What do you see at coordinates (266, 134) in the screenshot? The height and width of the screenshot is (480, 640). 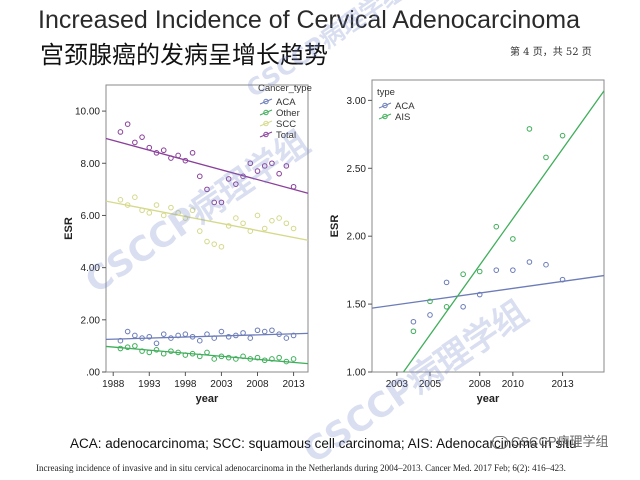 I see `legend-swatch-line` at bounding box center [266, 134].